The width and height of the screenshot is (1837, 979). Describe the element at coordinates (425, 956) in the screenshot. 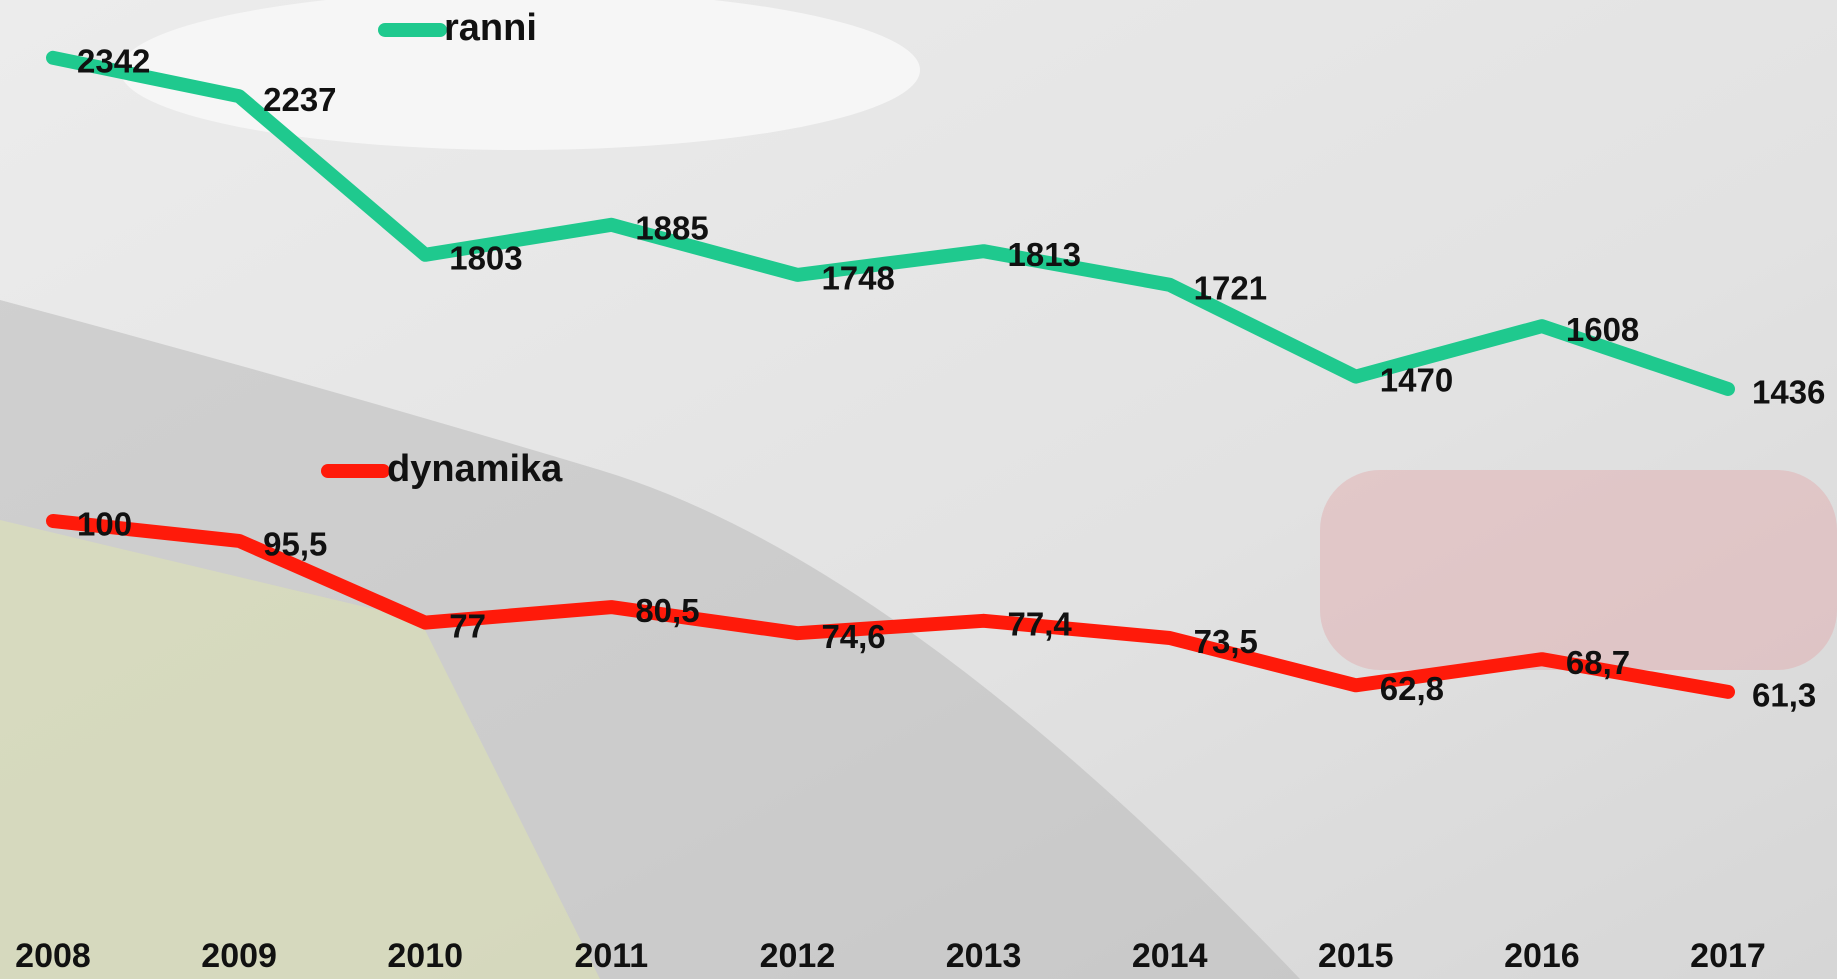

I see `x-tick-label: 2010` at that location.